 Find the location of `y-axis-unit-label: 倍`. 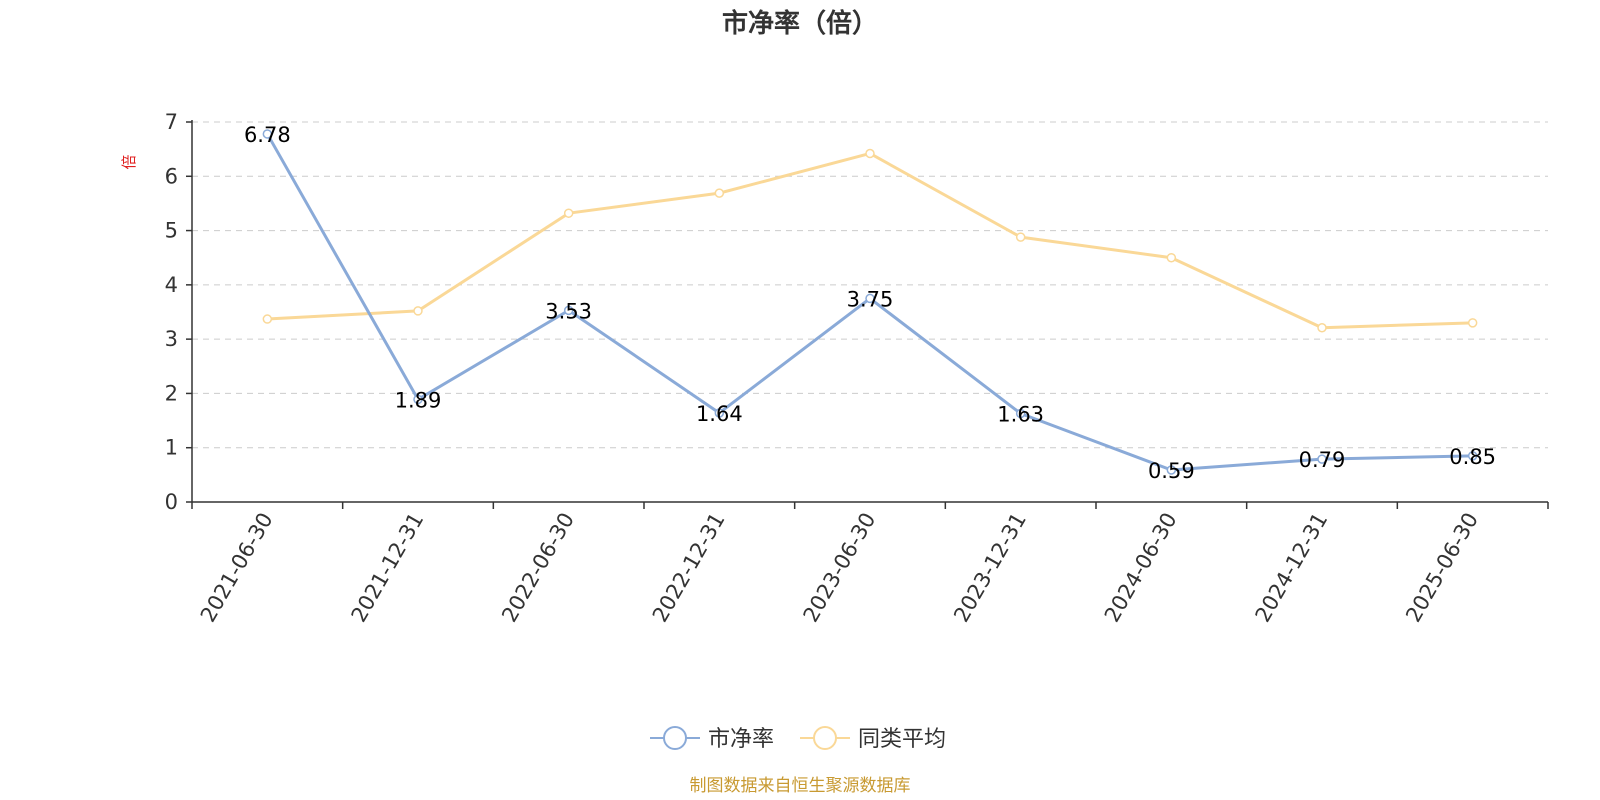

y-axis-unit-label: 倍 is located at coordinates (129, 161).